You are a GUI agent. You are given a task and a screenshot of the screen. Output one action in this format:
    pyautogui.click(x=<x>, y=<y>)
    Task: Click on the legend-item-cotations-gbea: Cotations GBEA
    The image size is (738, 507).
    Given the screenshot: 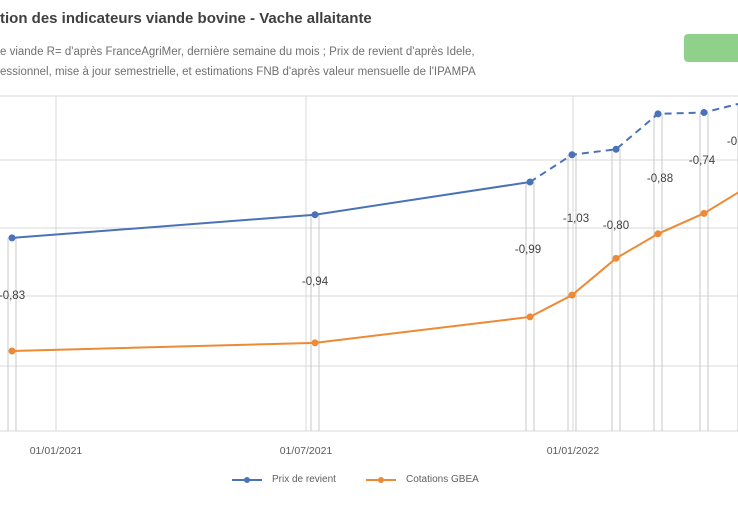 What is the action you would take?
    pyautogui.click(x=422, y=479)
    